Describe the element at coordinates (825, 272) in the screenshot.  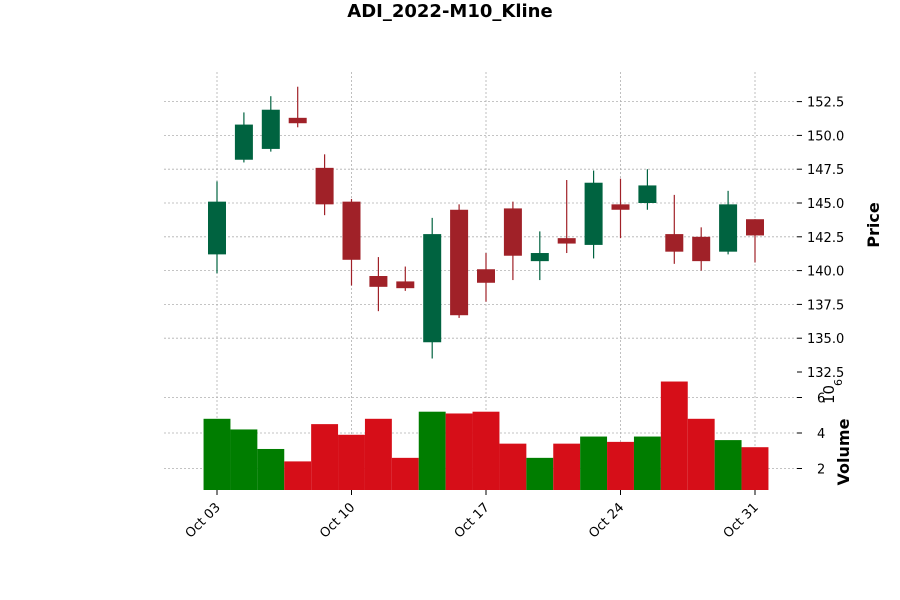
I see `price-tick-label: 140.0` at that location.